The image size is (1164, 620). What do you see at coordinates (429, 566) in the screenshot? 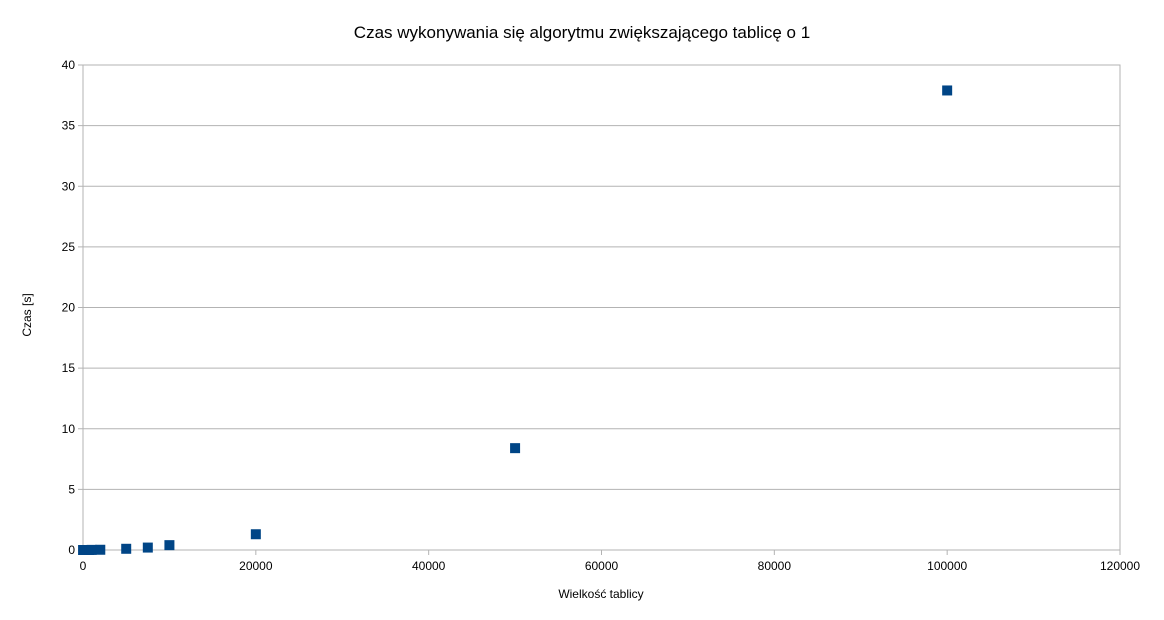
I see `x-tick-label: 40000` at bounding box center [429, 566].